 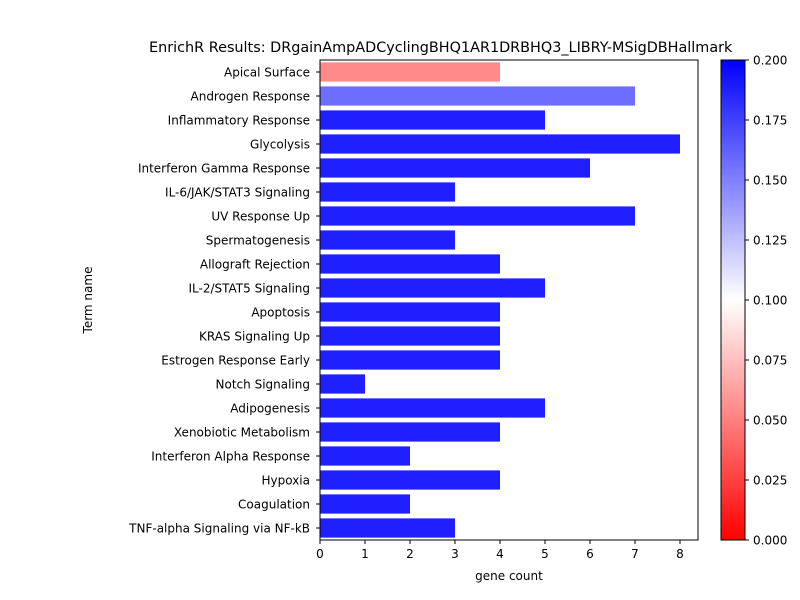 I want to click on y-tick-label: TNF-alpha Signaling via NF-kB, so click(x=219, y=529).